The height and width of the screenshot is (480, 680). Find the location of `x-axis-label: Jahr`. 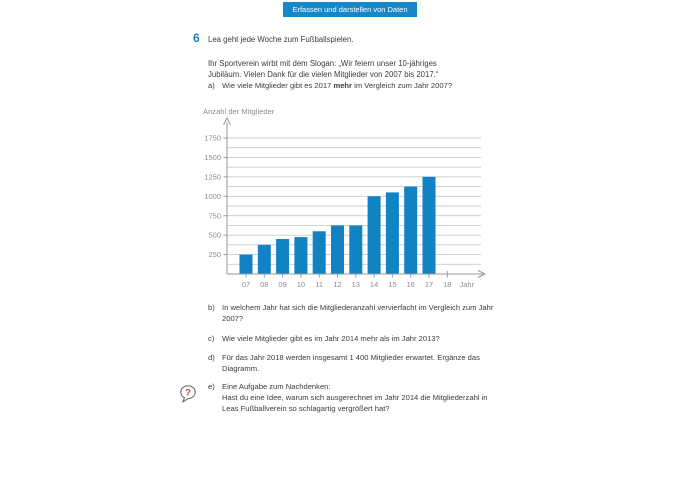

x-axis-label: Jahr is located at coordinates (467, 284).